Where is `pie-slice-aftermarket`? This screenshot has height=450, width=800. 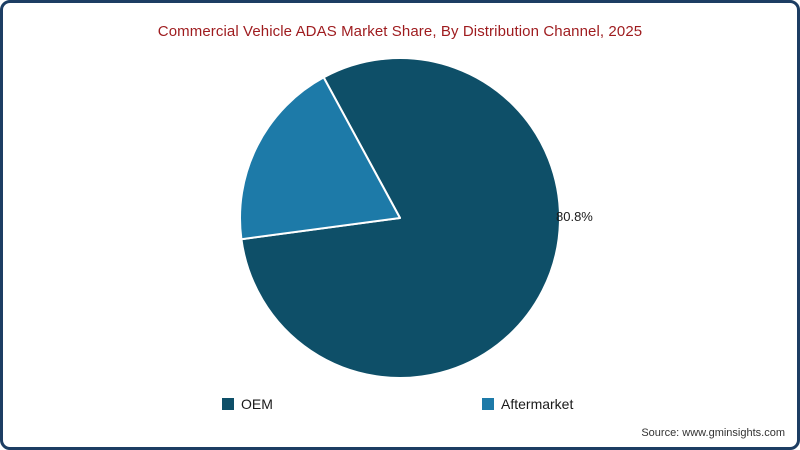
pie-slice-aftermarket is located at coordinates (319, 158).